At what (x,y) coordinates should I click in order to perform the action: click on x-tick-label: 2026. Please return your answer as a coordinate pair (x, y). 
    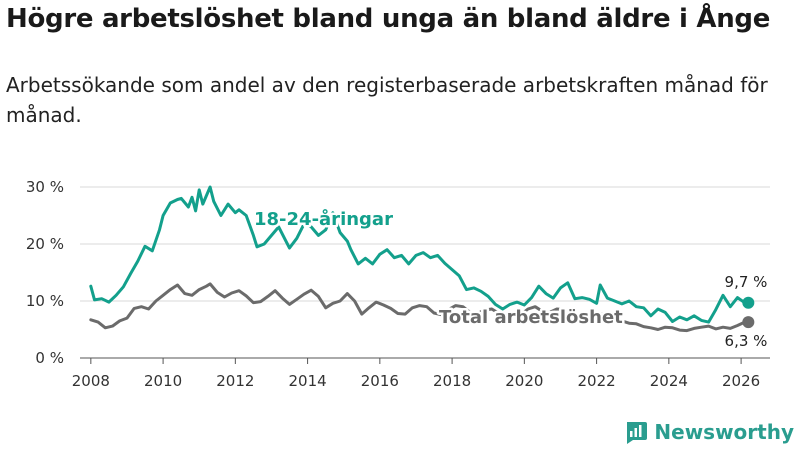
    Looking at the image, I should click on (741, 381).